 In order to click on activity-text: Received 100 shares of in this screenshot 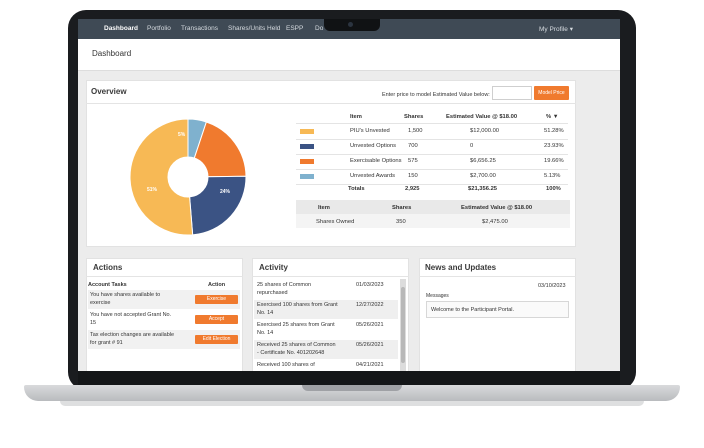, I will do `click(286, 365)`.